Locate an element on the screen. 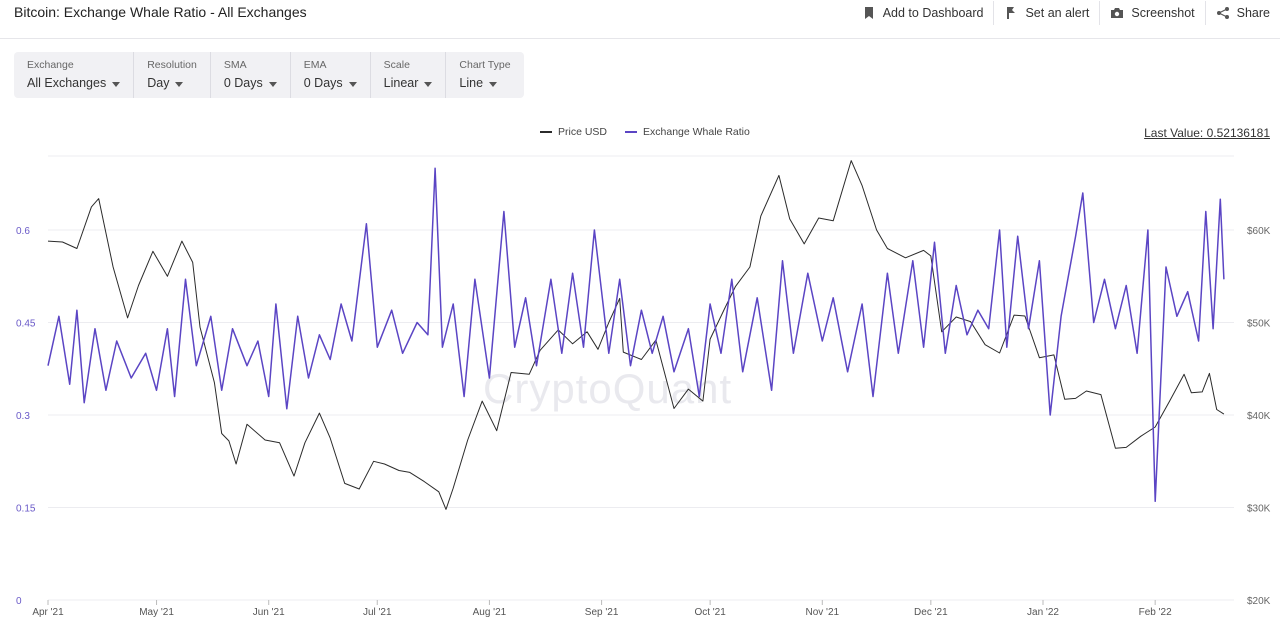 This screenshot has width=1280, height=622. scale-value: Linear is located at coordinates (401, 83).